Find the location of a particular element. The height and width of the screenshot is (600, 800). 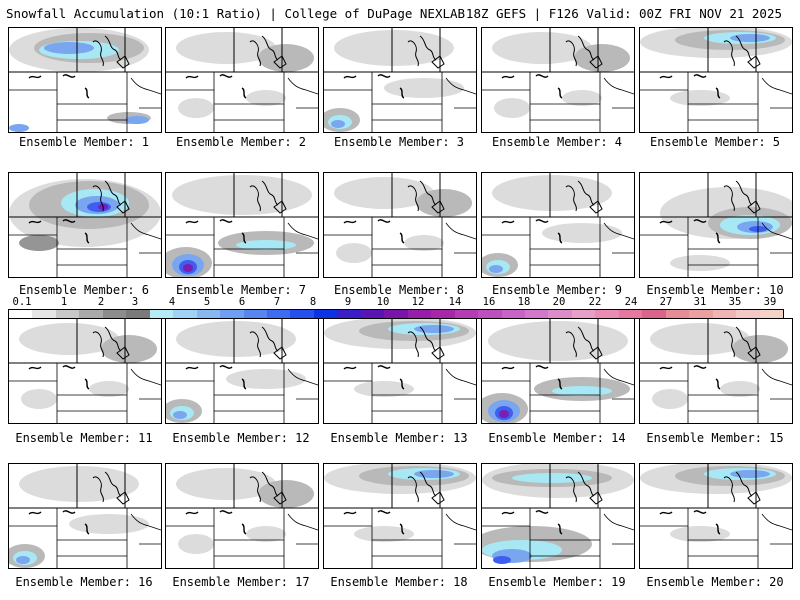

colorbar-tick-label: 4 is located at coordinates (172, 302).